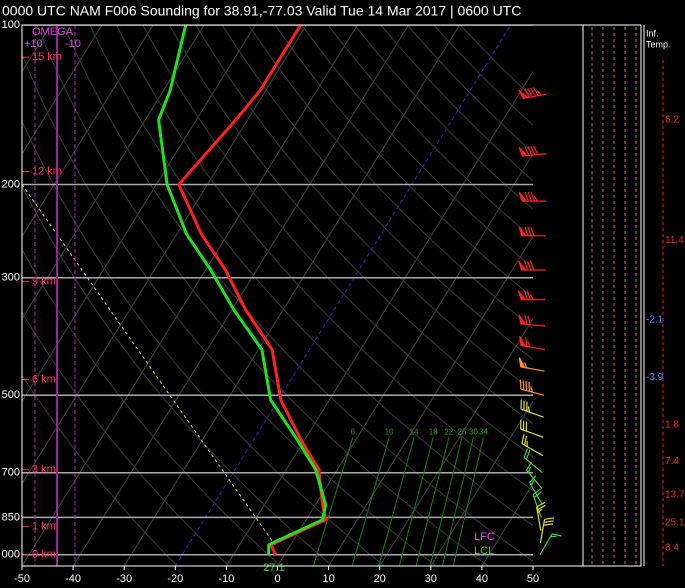 This screenshot has width=685, height=588. What do you see at coordinates (11, 555) in the screenshot?
I see `y-tick-label: 000` at bounding box center [11, 555].